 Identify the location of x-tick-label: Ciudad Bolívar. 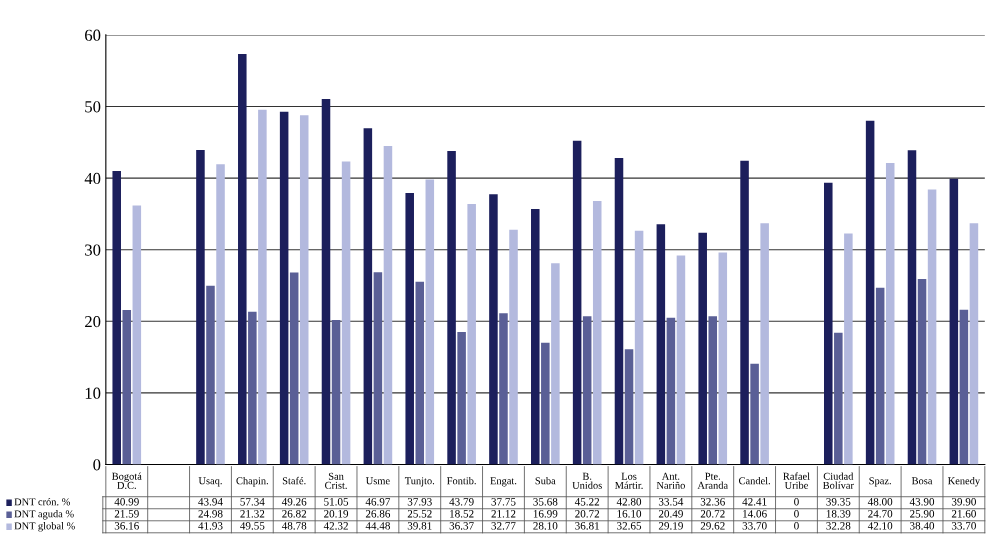
(838, 480).